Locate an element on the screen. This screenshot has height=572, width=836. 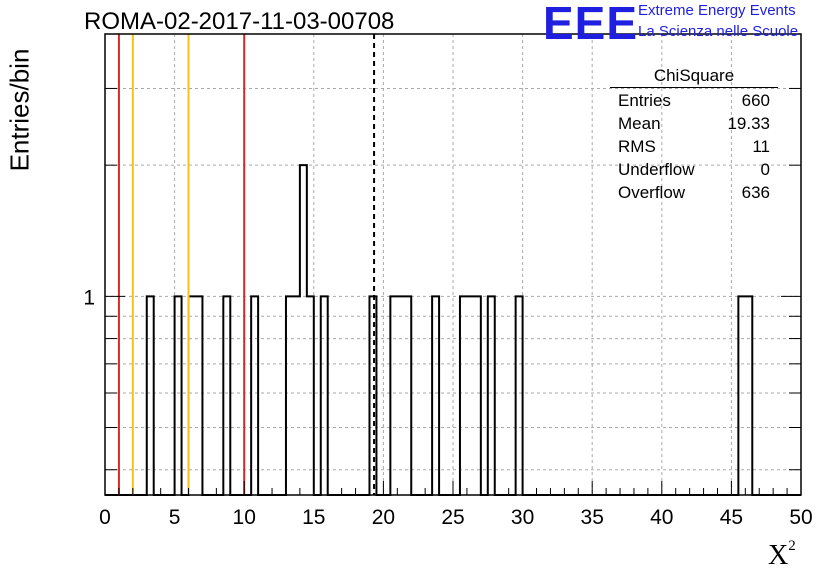
x-axis-label-base: X is located at coordinates (778, 555).